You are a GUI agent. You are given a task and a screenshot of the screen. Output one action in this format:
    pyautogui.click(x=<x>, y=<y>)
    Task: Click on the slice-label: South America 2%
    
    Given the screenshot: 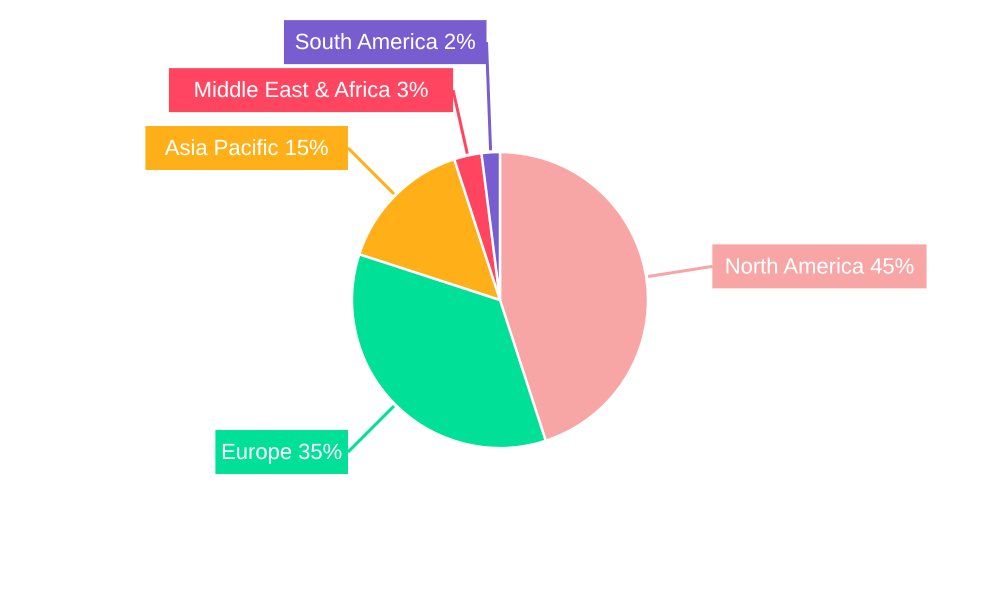 What is the action you would take?
    pyautogui.click(x=385, y=41)
    